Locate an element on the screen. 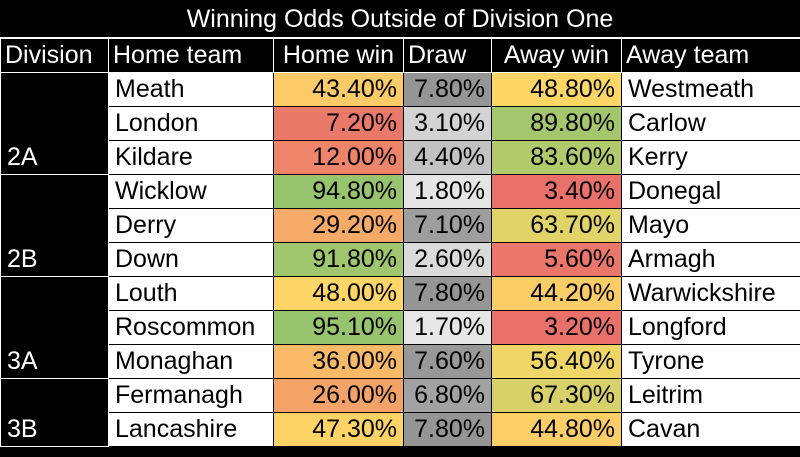 The image size is (800, 457). header-home-team: Home team is located at coordinates (191, 55).